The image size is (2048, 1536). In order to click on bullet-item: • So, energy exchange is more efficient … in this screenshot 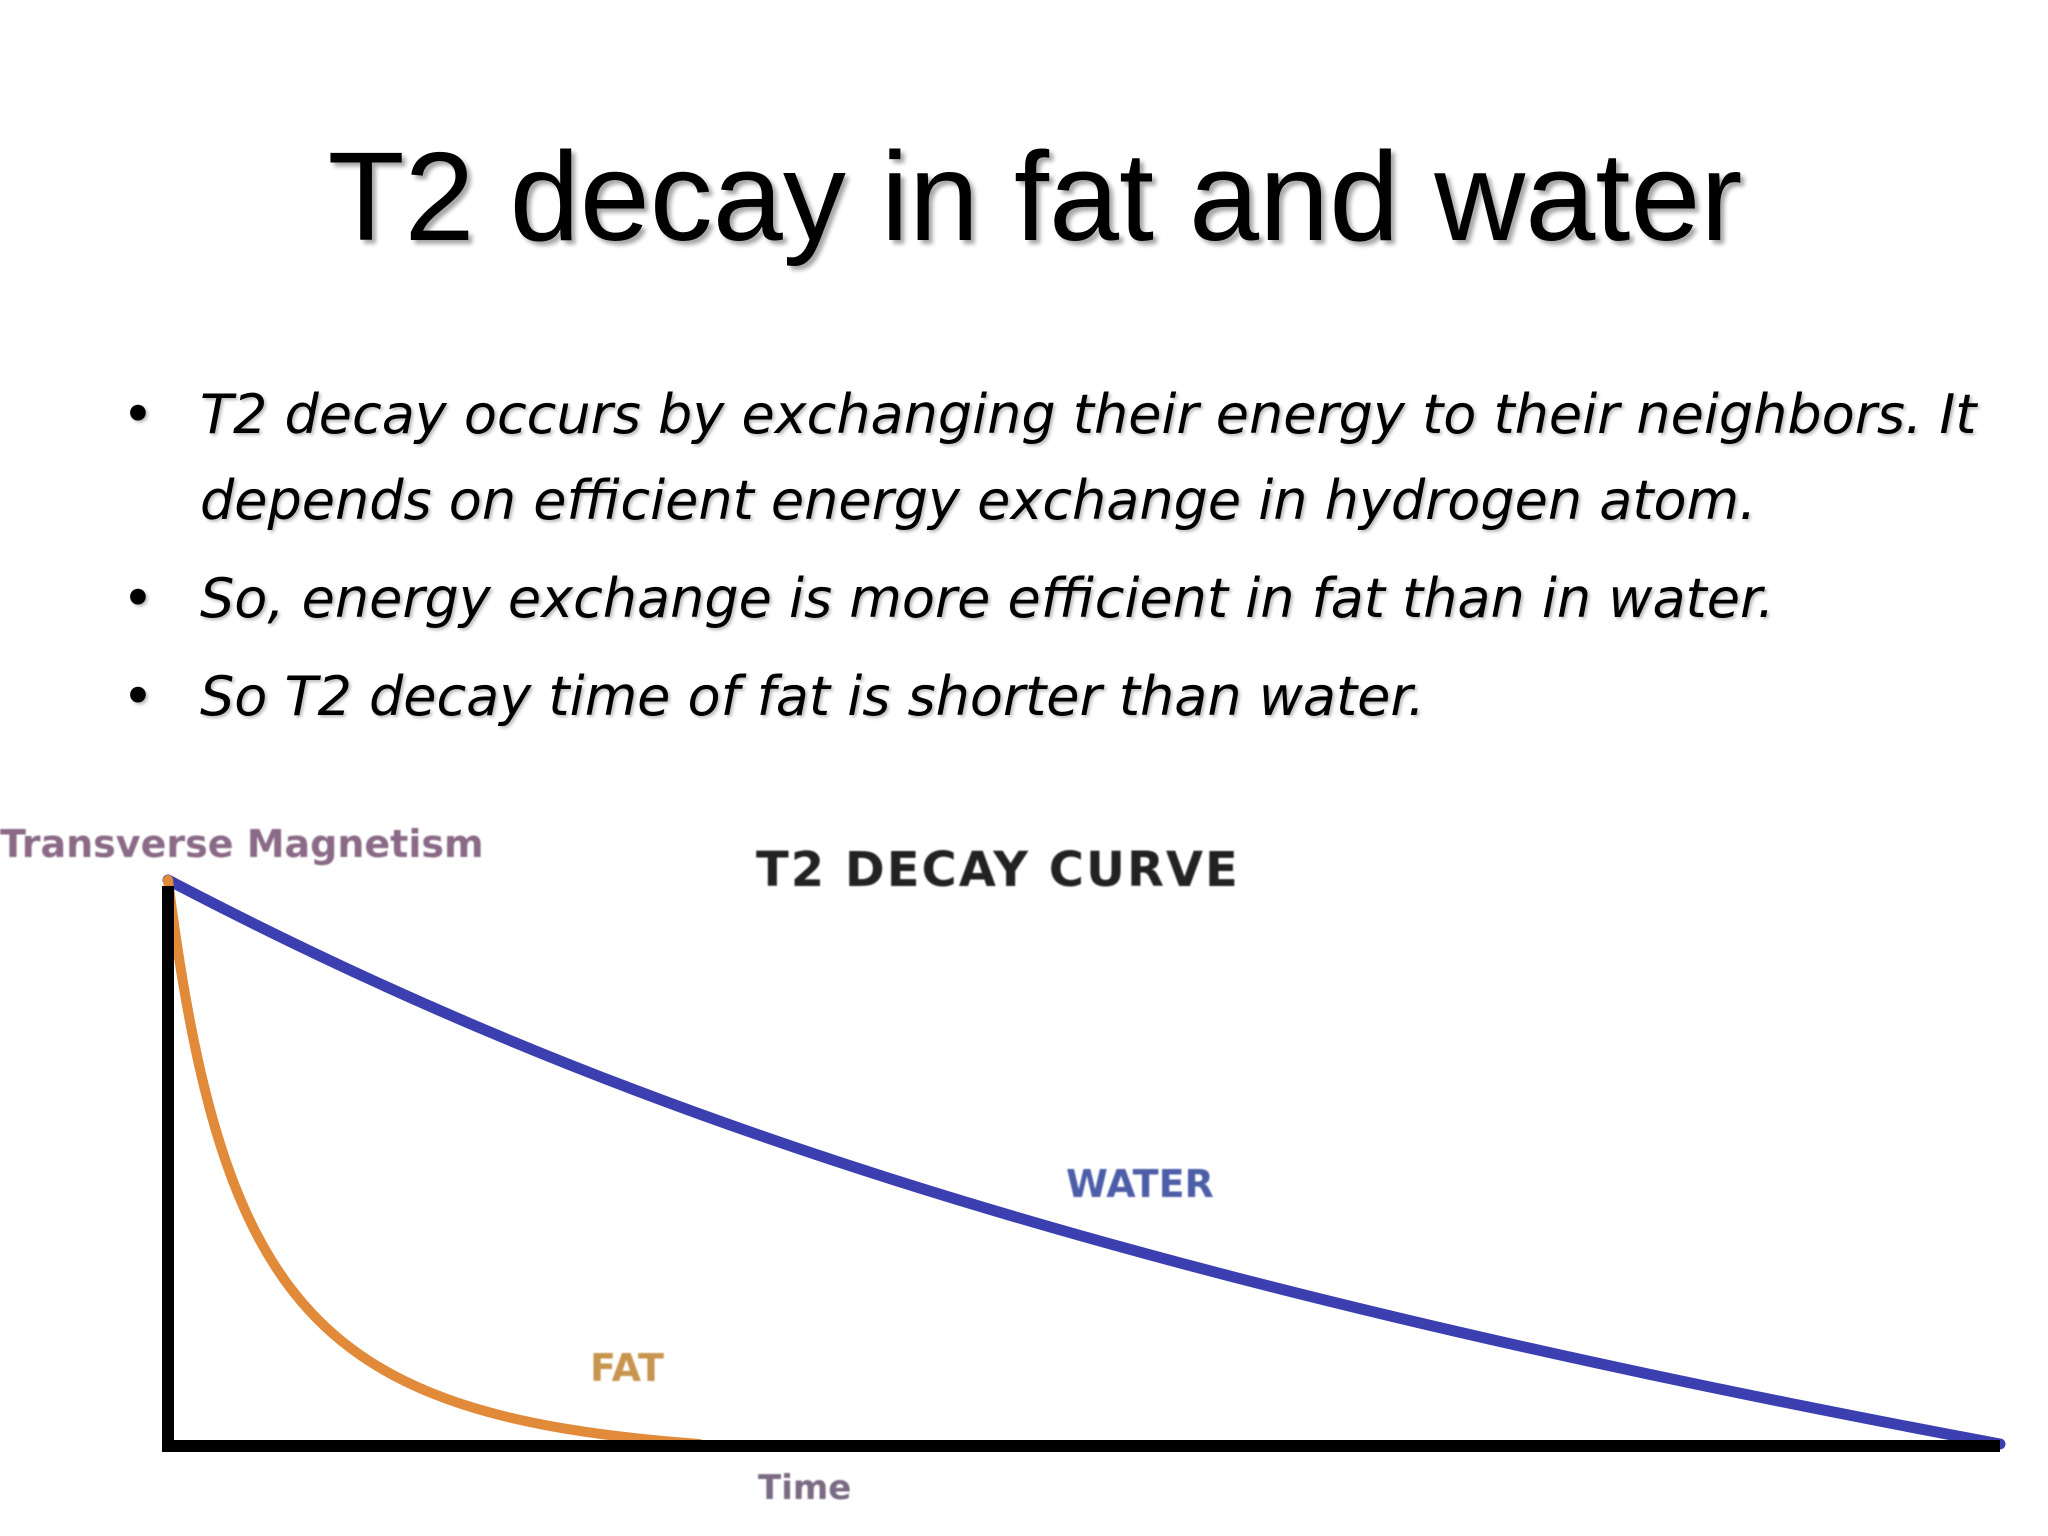, I will do `click(1060, 599)`.